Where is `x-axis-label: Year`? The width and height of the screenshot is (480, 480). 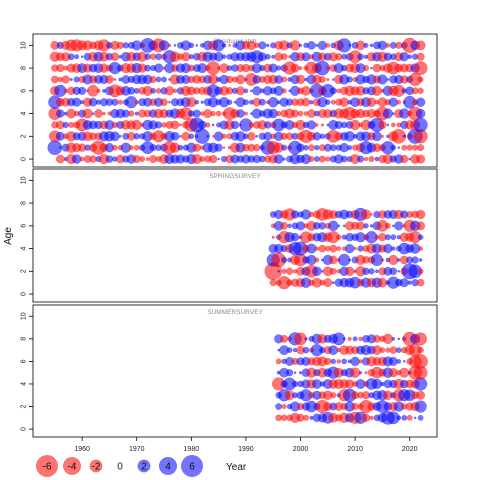
x-axis-label: Year is located at coordinates (236, 467).